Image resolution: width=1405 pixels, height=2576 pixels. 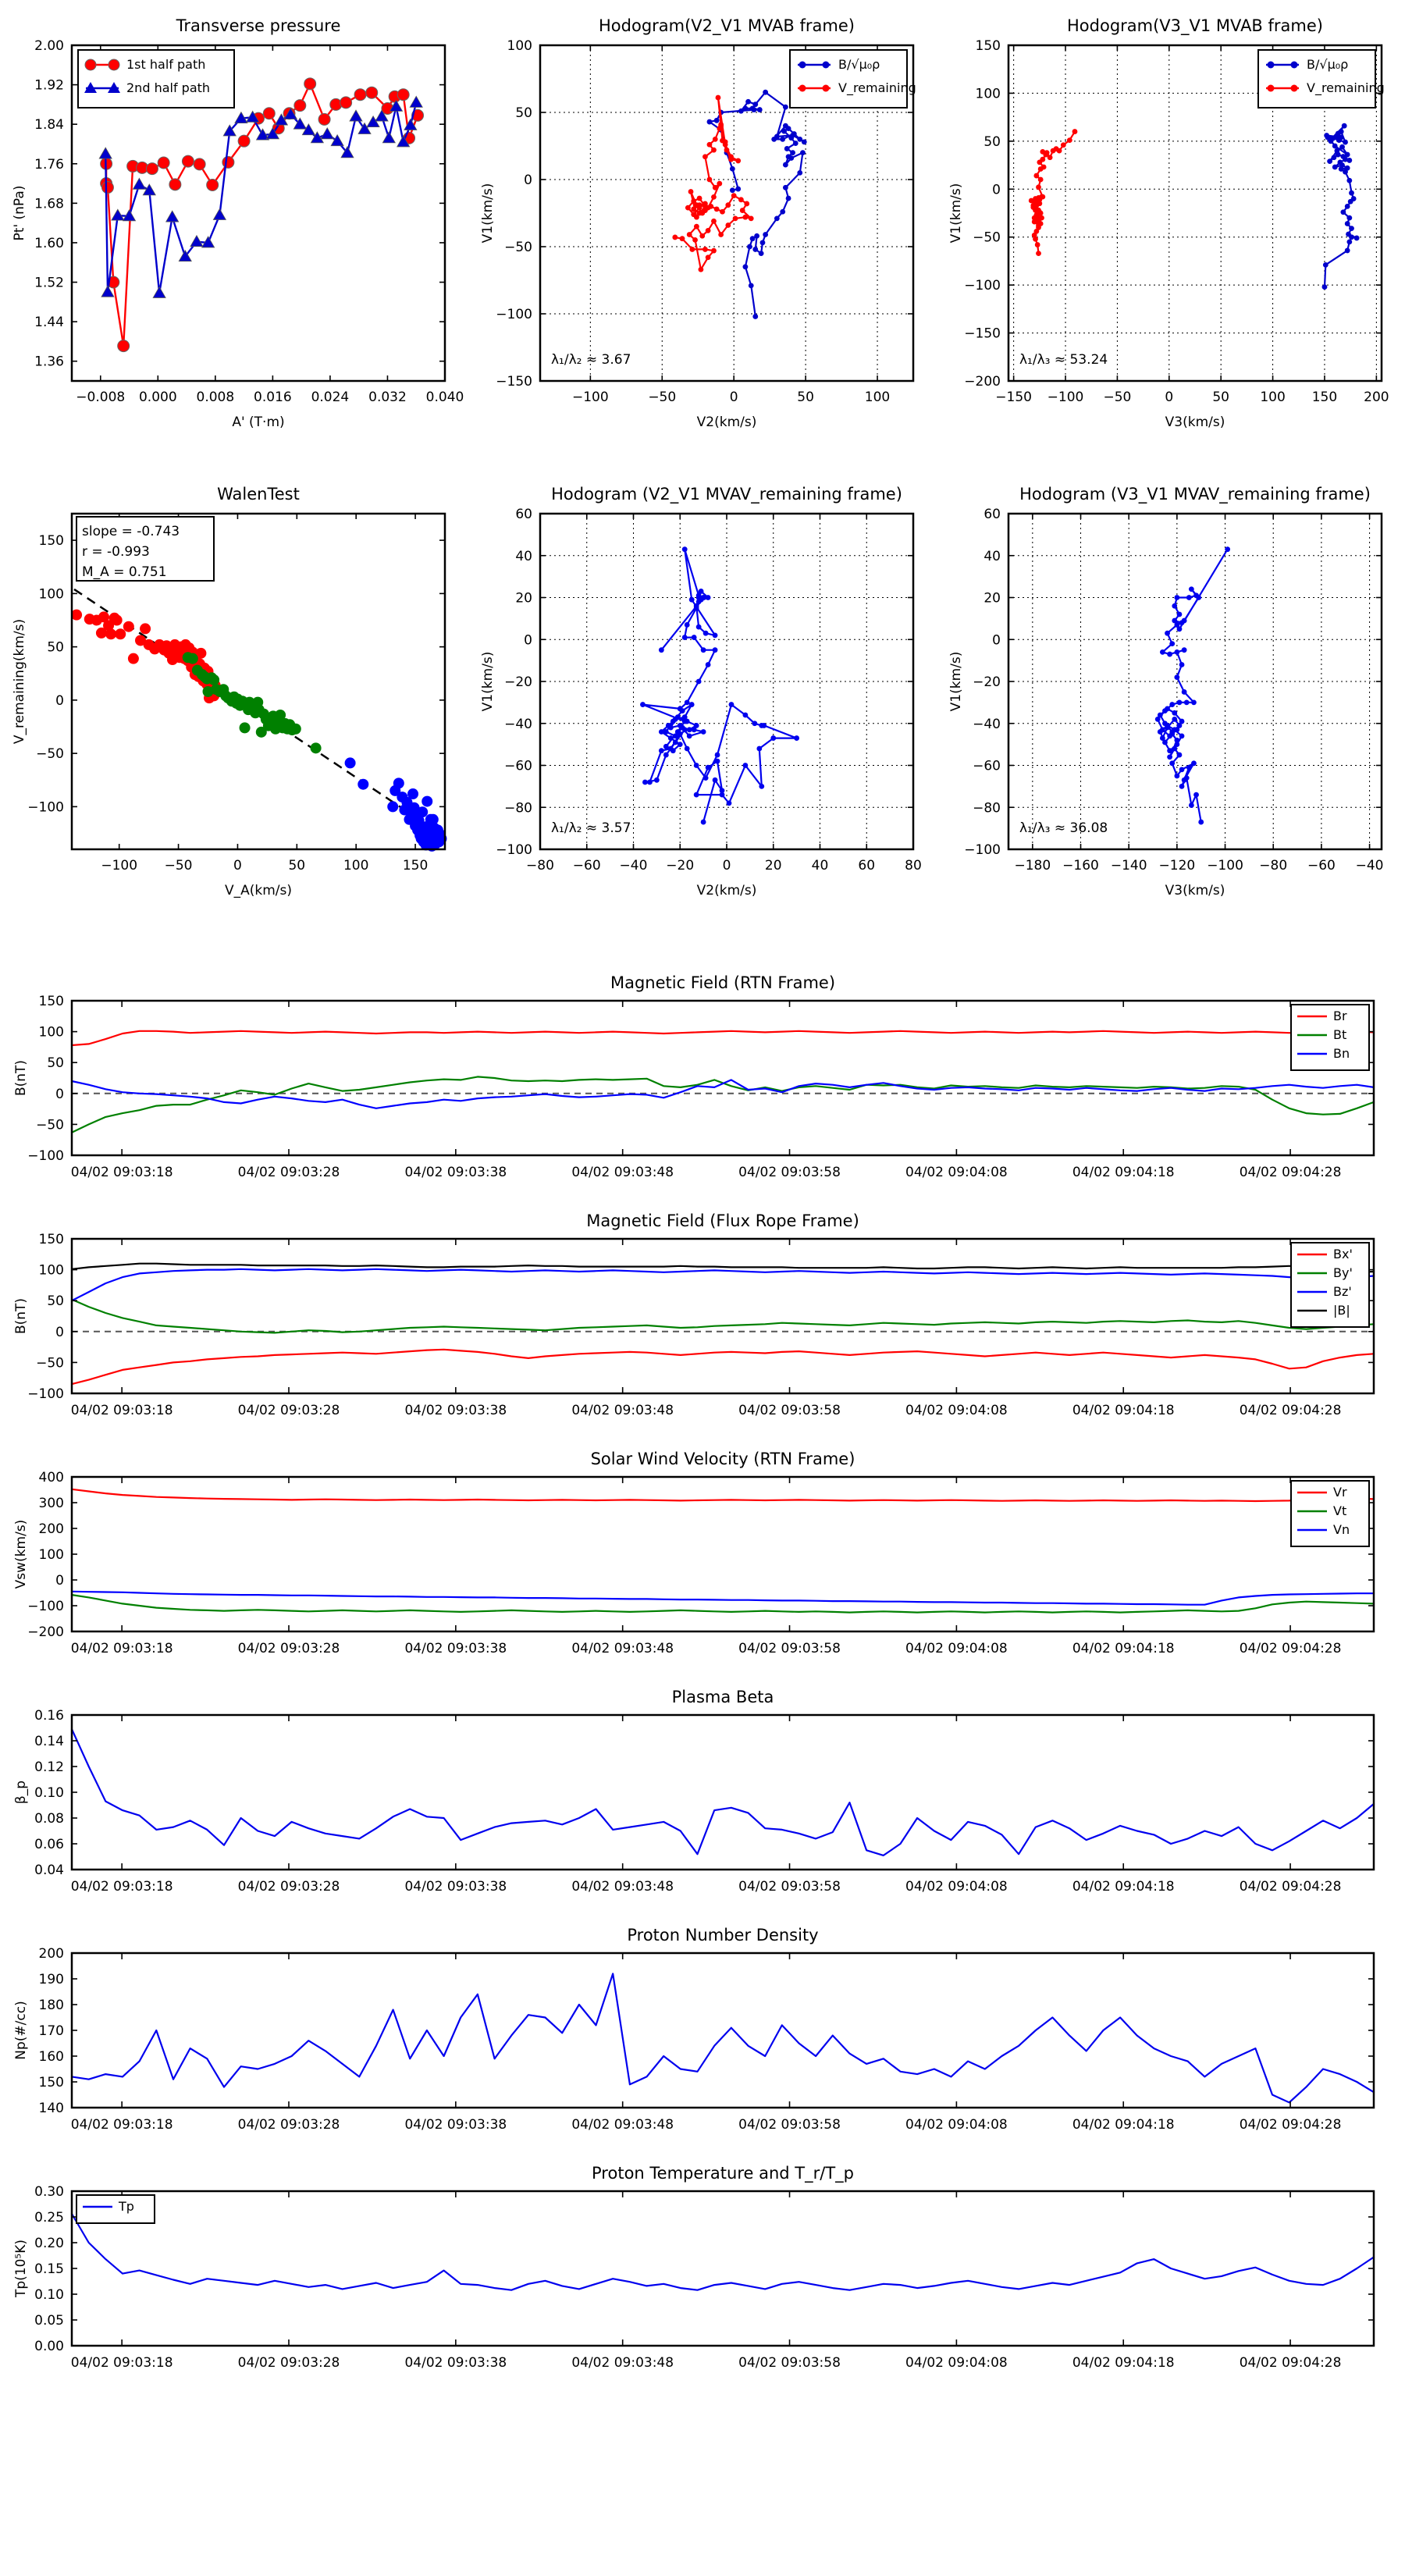 What do you see at coordinates (518, 808) in the screenshot?
I see `y-tick-label: −80` at bounding box center [518, 808].